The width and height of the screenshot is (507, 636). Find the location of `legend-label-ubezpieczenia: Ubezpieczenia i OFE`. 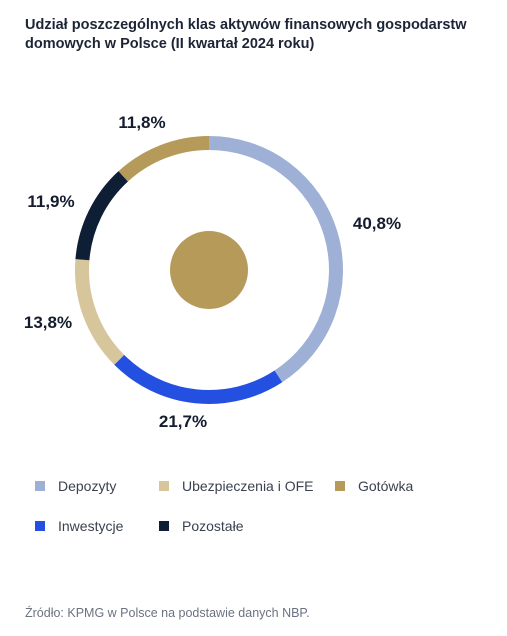

legend-label-ubezpieczenia: Ubezpieczenia i OFE is located at coordinates (248, 486).